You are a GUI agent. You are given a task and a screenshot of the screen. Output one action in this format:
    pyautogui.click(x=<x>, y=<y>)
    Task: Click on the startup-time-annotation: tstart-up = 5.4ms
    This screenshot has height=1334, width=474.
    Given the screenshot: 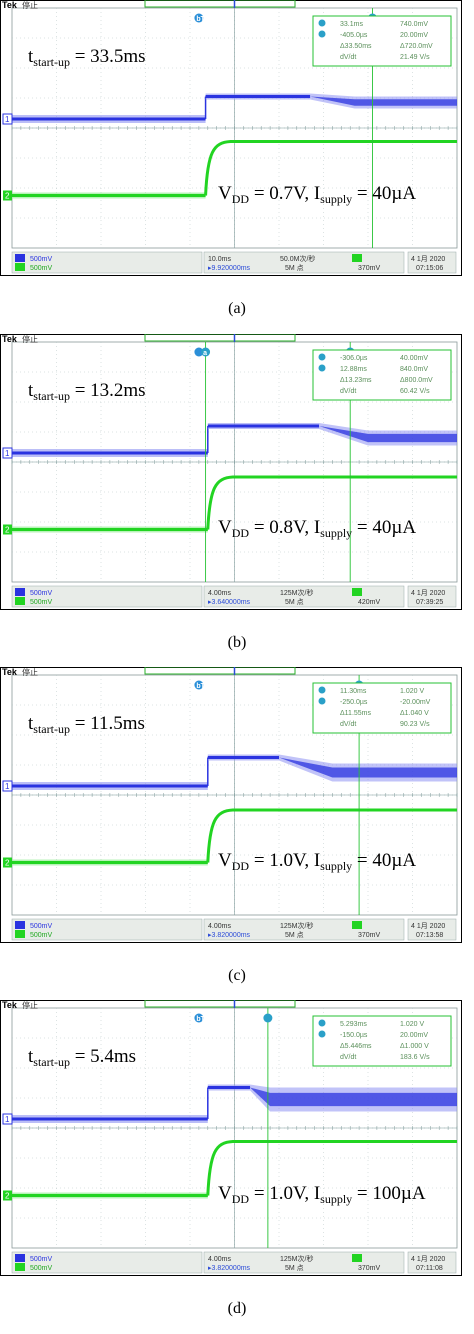 What is the action you would take?
    pyautogui.click(x=82, y=1057)
    